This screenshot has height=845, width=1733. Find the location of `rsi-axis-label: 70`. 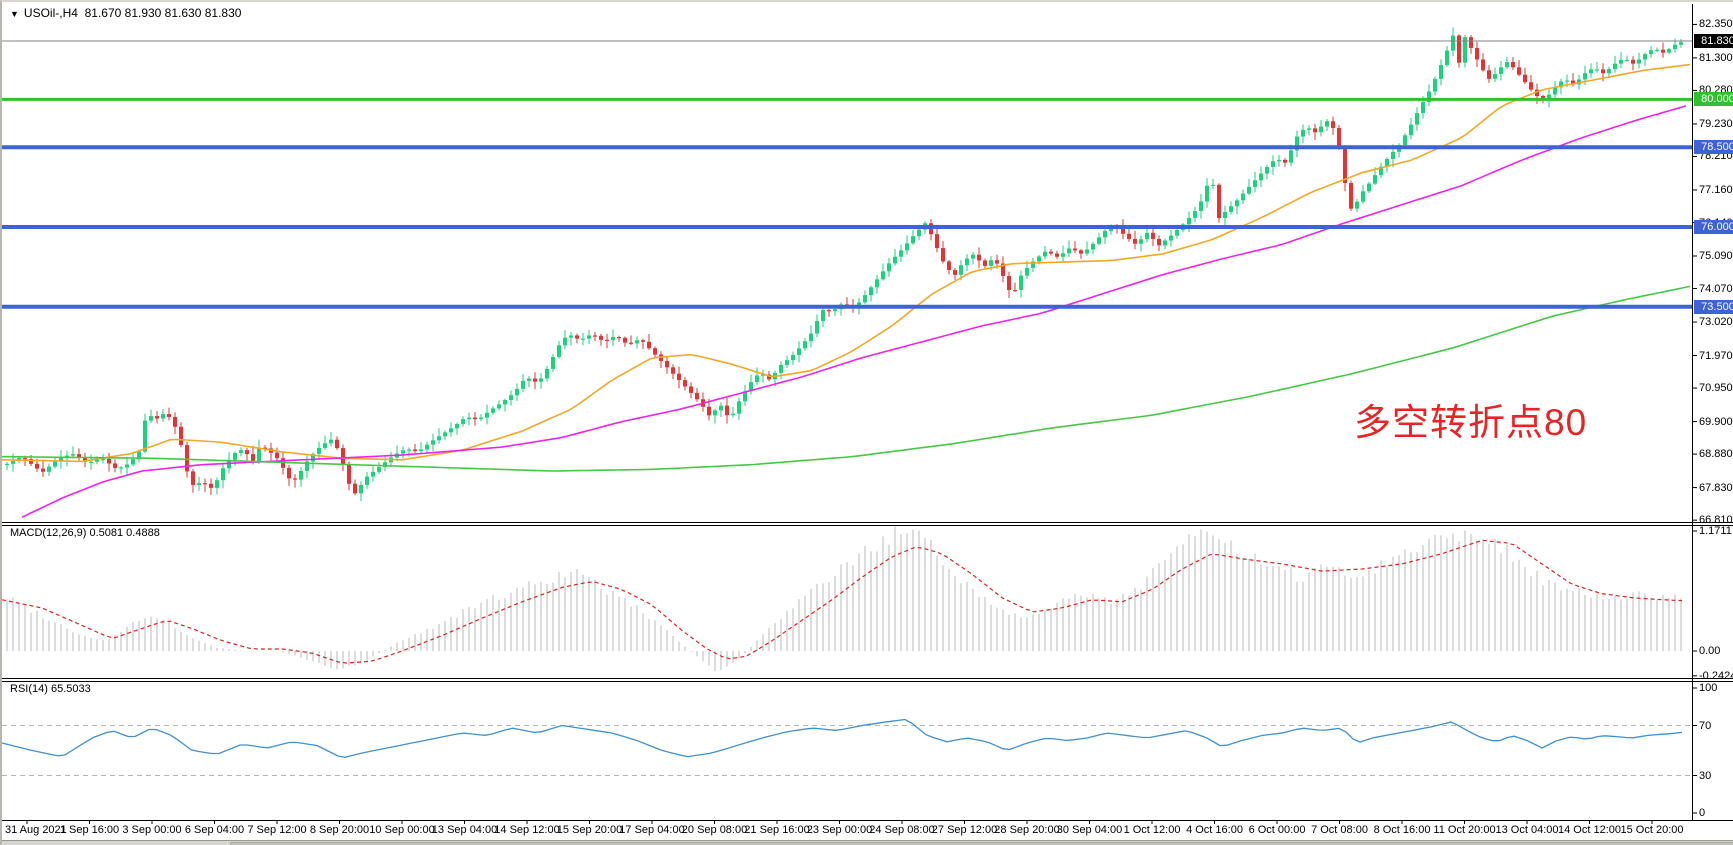

rsi-axis-label: 70 is located at coordinates (1705, 725).